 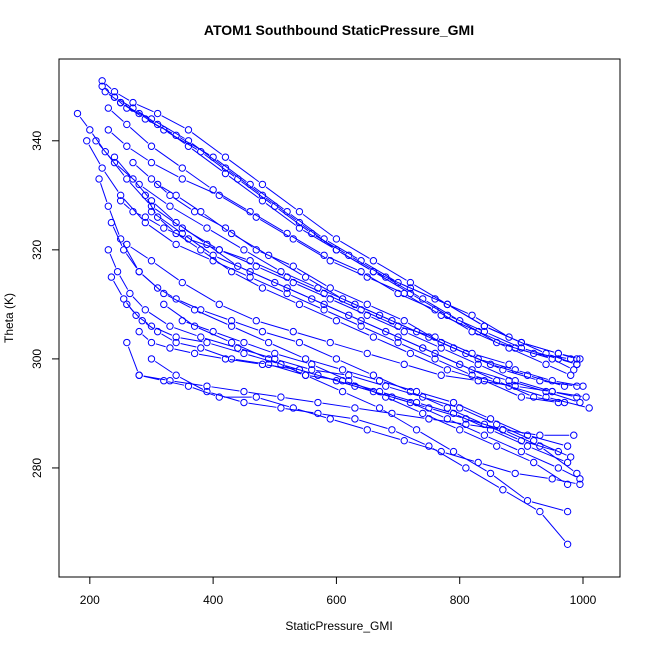 What do you see at coordinates (338, 626) in the screenshot?
I see `x-axis-label: StaticPressure_GMI` at bounding box center [338, 626].